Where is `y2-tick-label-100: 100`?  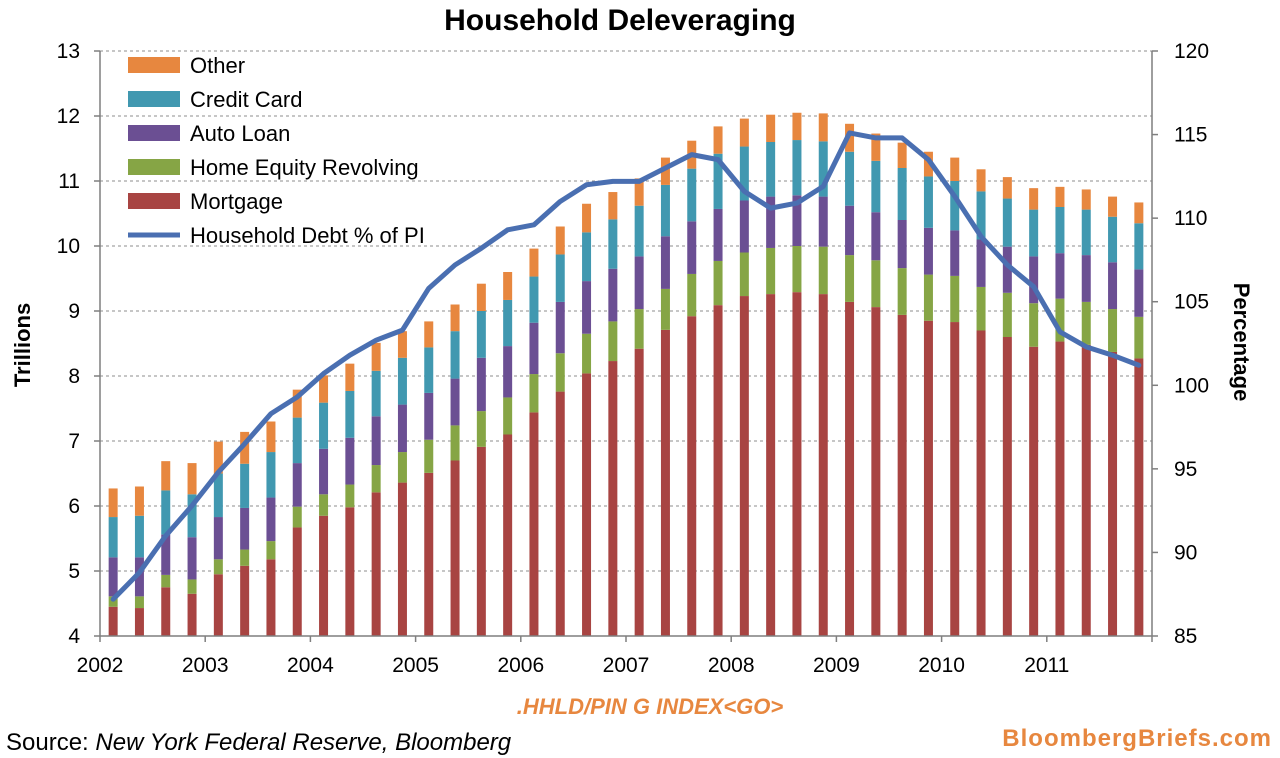
y2-tick-label-100: 100 is located at coordinates (1191, 385).